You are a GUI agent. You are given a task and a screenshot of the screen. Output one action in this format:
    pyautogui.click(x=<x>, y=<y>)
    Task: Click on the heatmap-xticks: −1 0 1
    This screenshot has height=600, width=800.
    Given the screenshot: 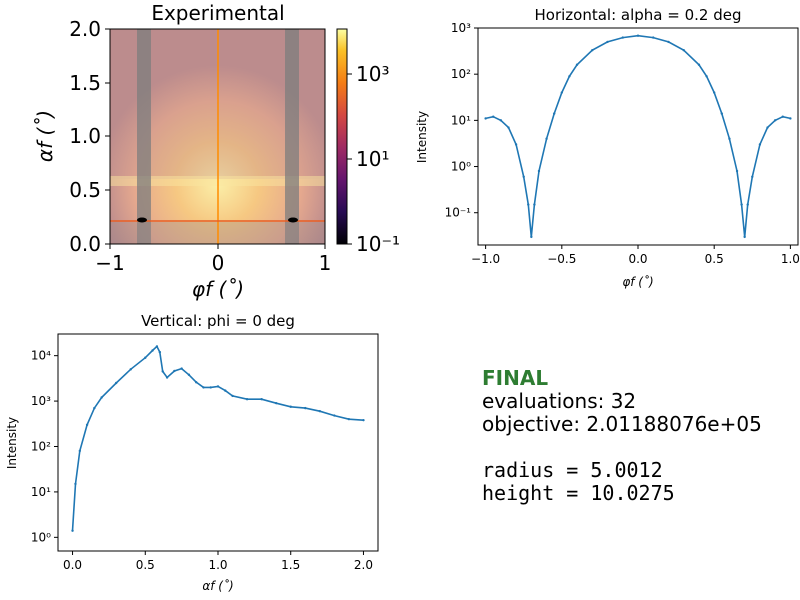 What is the action you would take?
    pyautogui.click(x=213, y=259)
    